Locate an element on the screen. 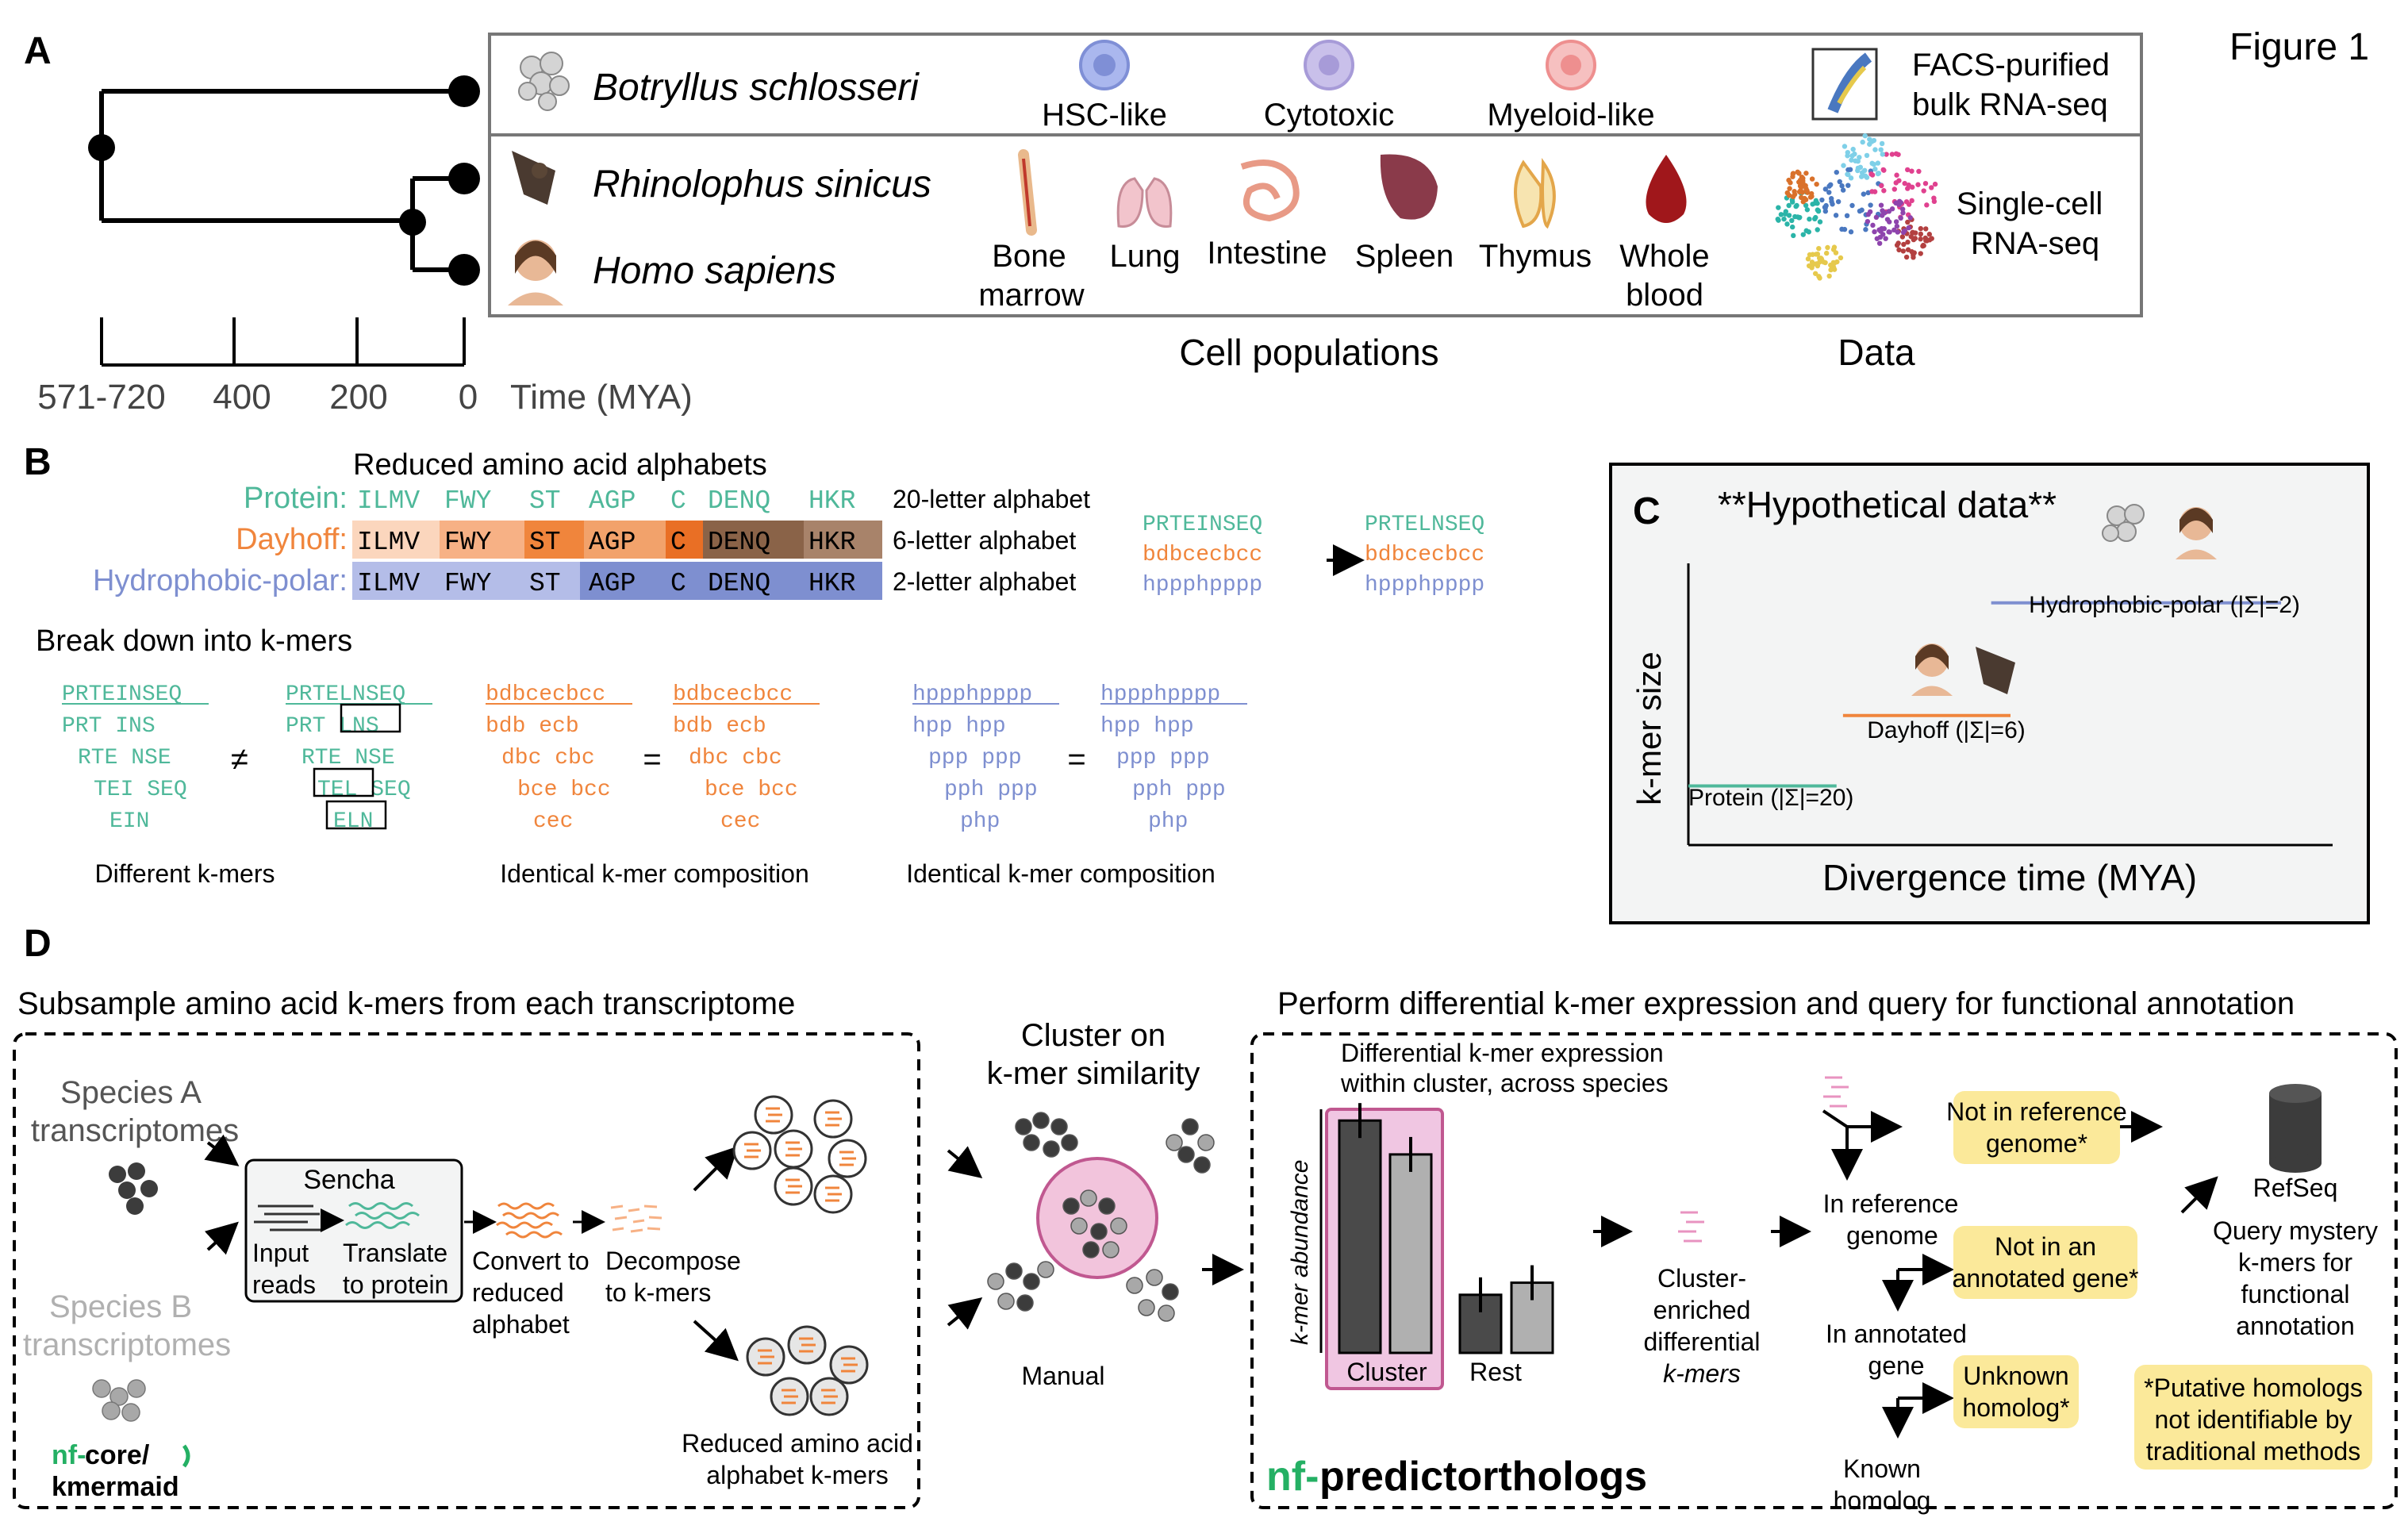 This screenshot has height=1533, width=2408. refseq-database-icon is located at coordinates (2296, 1128).